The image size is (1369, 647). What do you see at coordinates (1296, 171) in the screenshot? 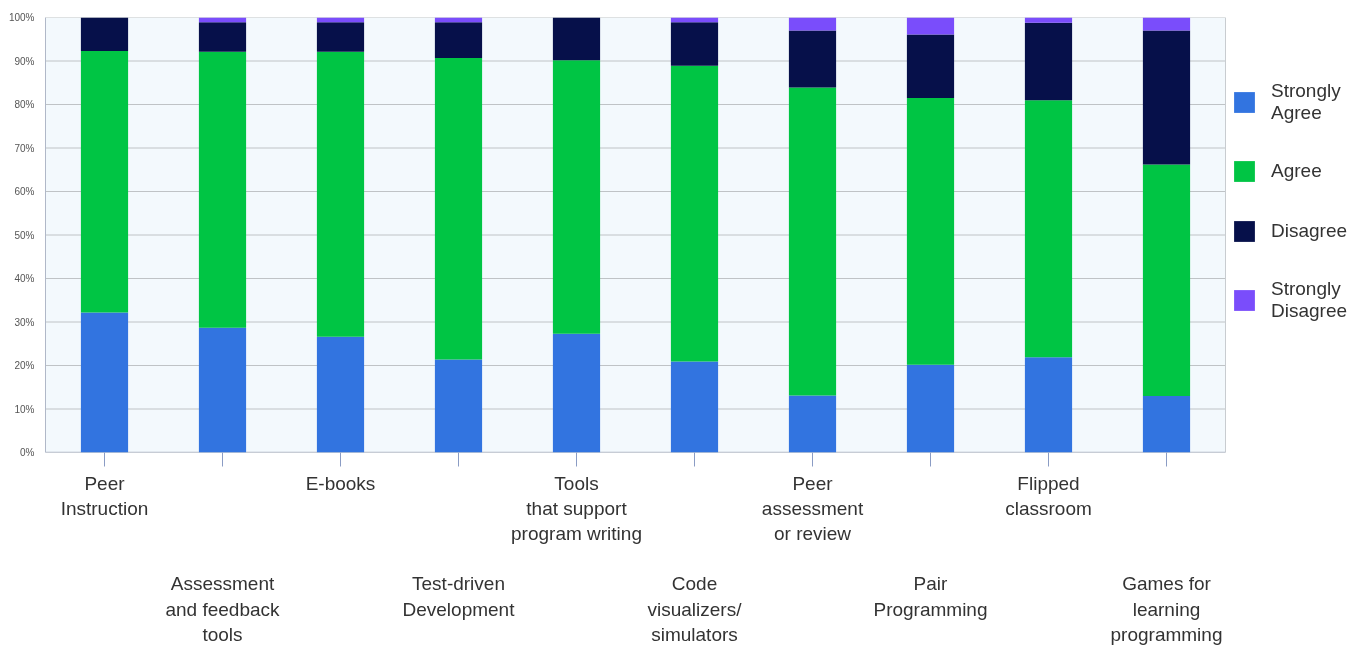
I see `legend-label: Agree` at bounding box center [1296, 171].